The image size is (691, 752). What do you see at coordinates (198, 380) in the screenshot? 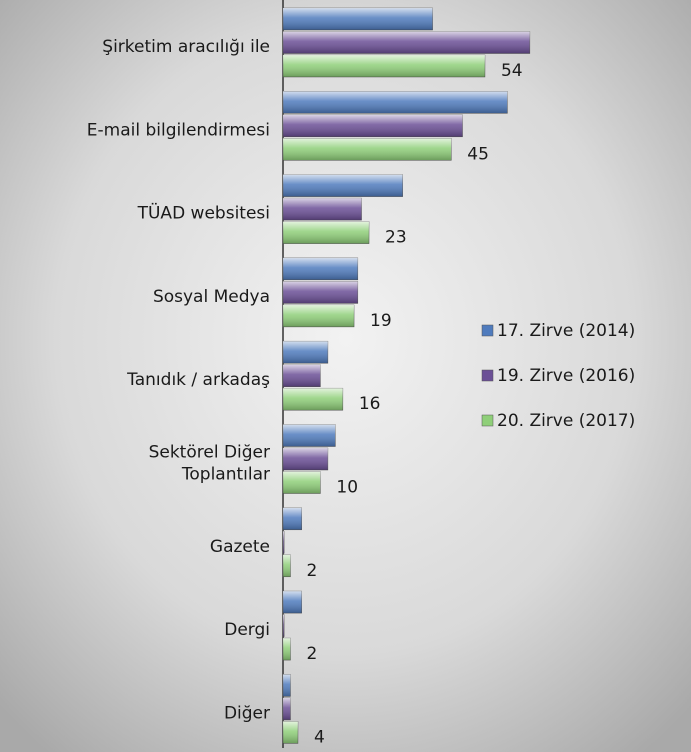
I see `category-label: Tanıdık / arkadaş` at bounding box center [198, 380].